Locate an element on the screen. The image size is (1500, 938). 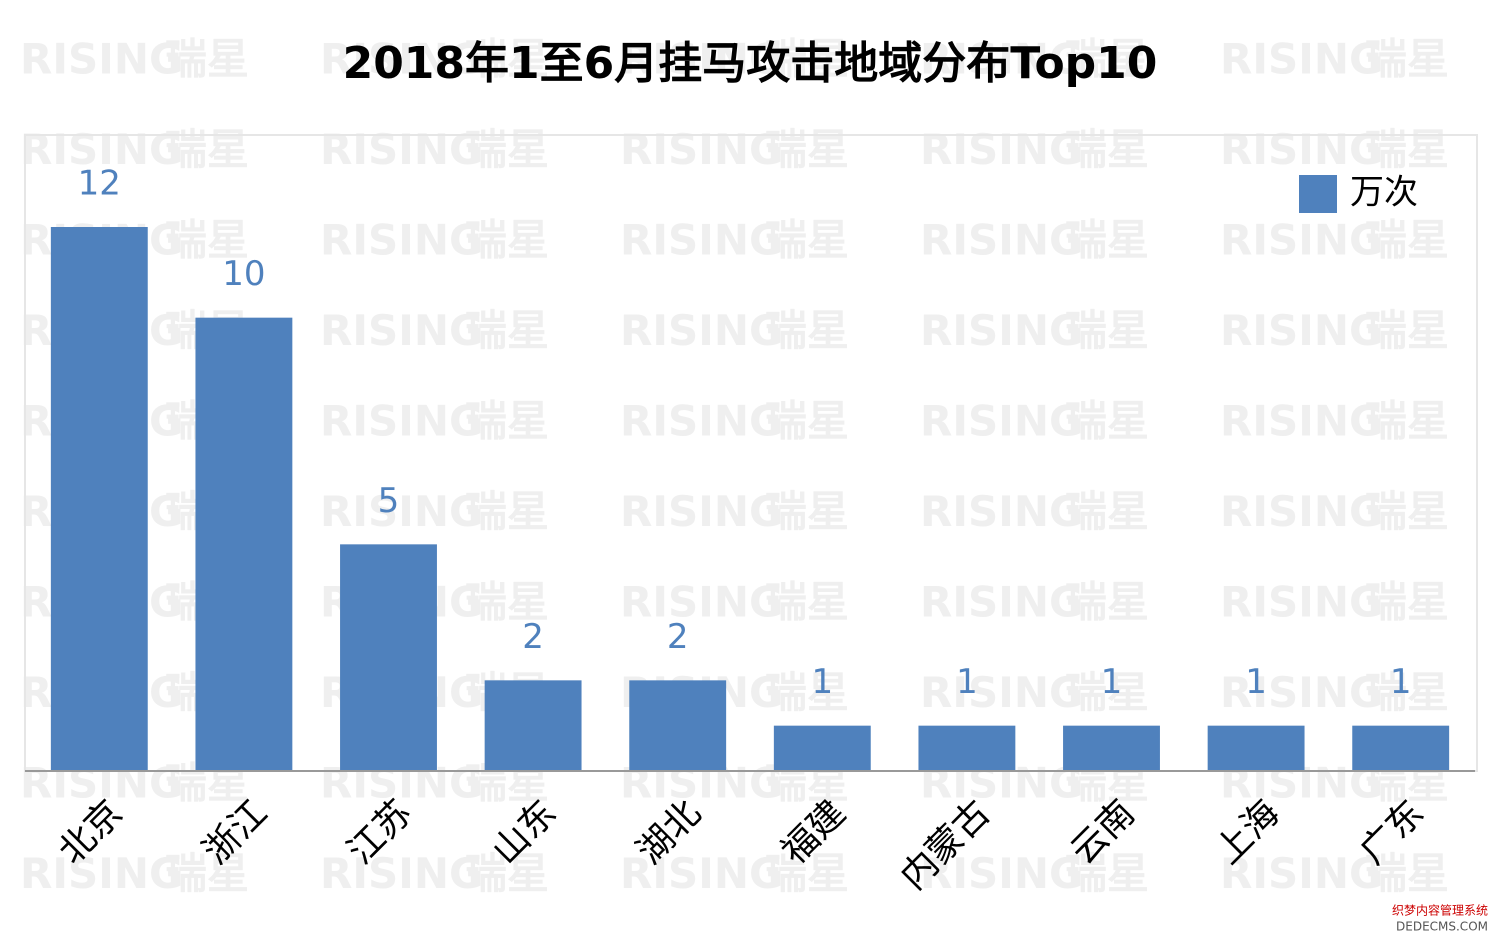
chart-title: 2018年1至6月挂马攻击地域分布Top10 is located at coordinates (750, 63).